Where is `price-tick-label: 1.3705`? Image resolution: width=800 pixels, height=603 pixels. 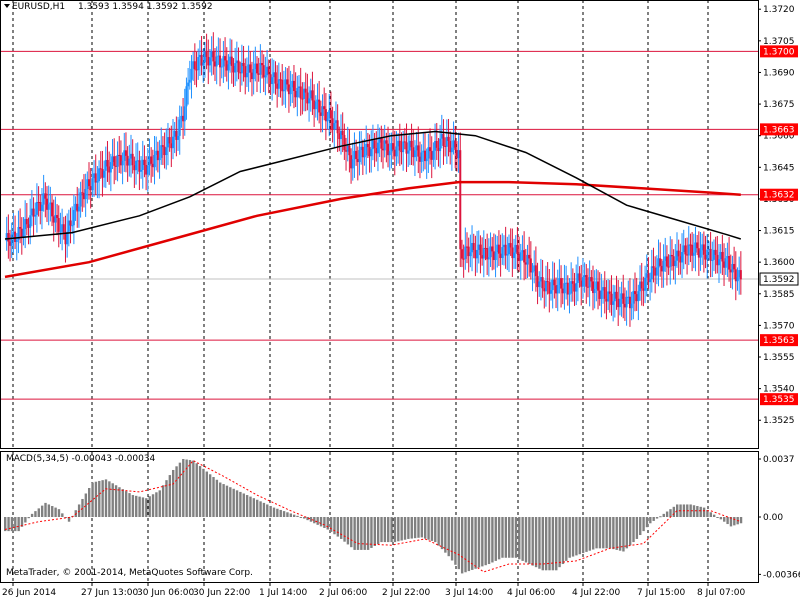
price-tick-label: 1.3705 is located at coordinates (779, 42).